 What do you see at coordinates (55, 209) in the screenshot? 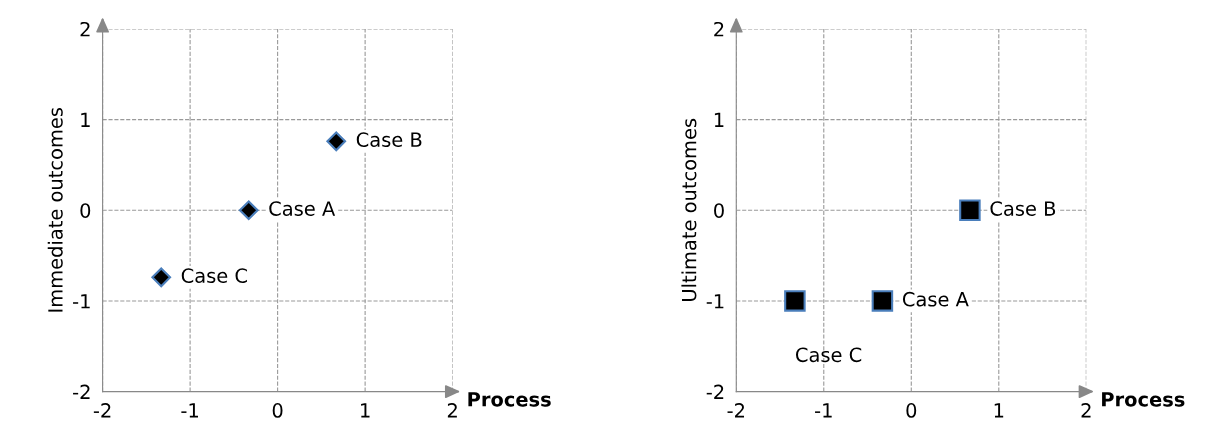
I see `y-axis-title: Immediate outcomes` at bounding box center [55, 209].